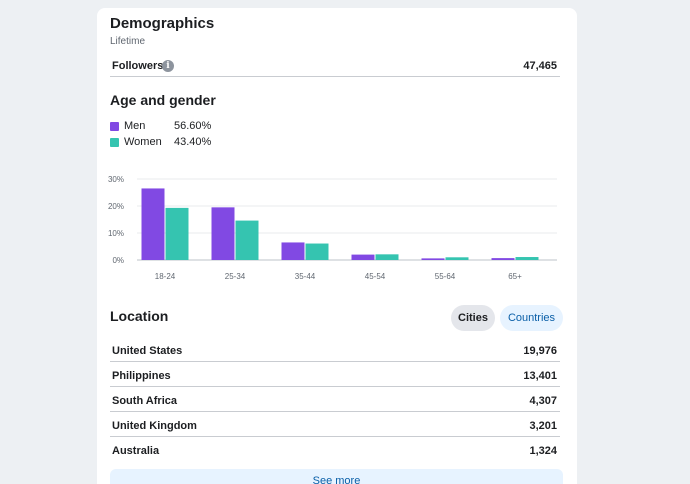  What do you see at coordinates (515, 276) in the screenshot?
I see `x-tick-label: 65+` at bounding box center [515, 276].